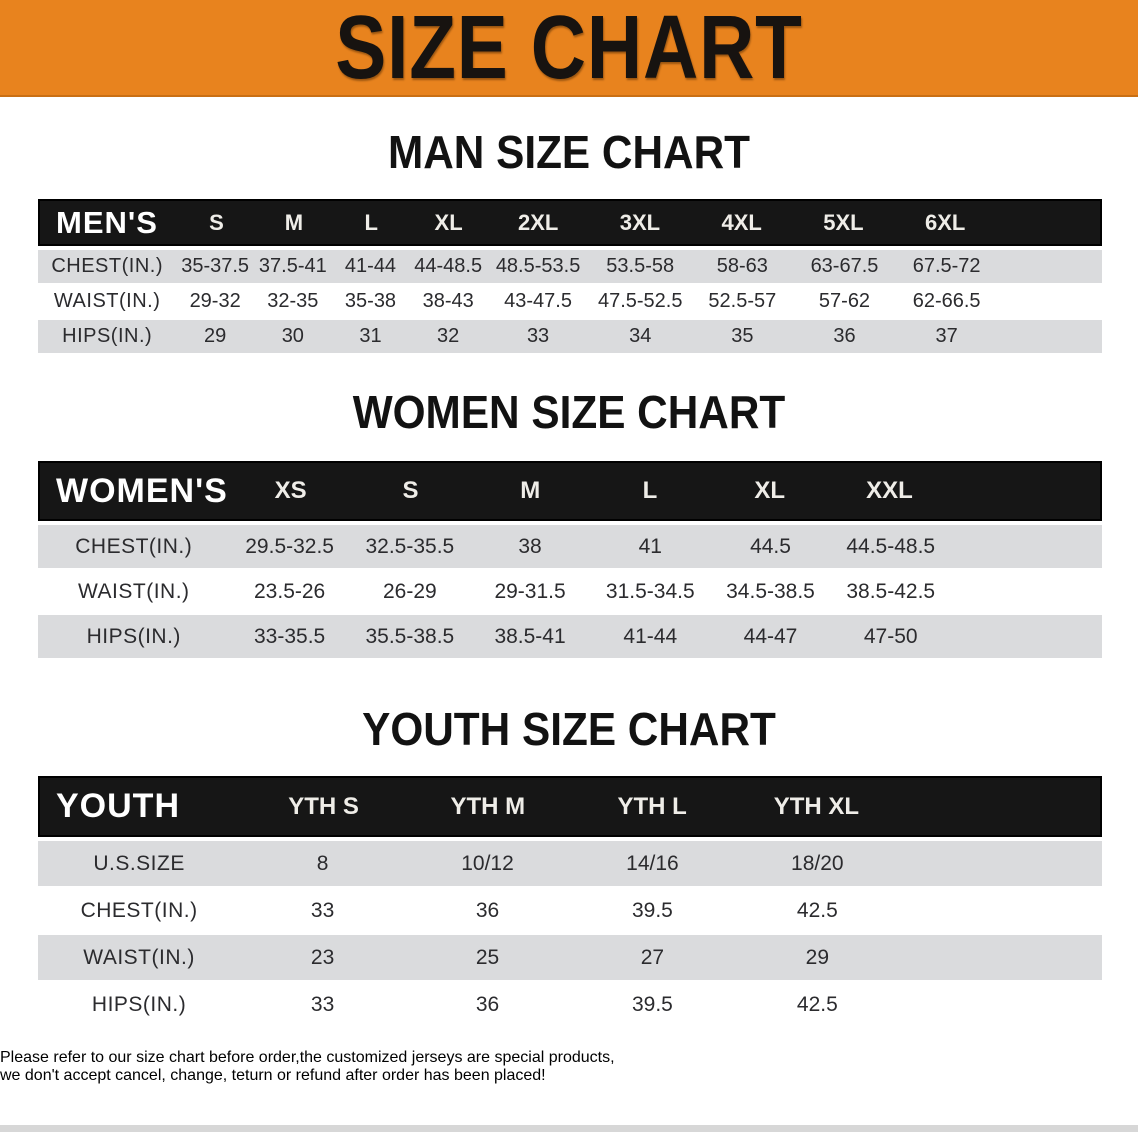 Image resolution: width=1138 pixels, height=1132 pixels. What do you see at coordinates (538, 301) in the screenshot?
I see `value-cell: 43-47.5` at bounding box center [538, 301].